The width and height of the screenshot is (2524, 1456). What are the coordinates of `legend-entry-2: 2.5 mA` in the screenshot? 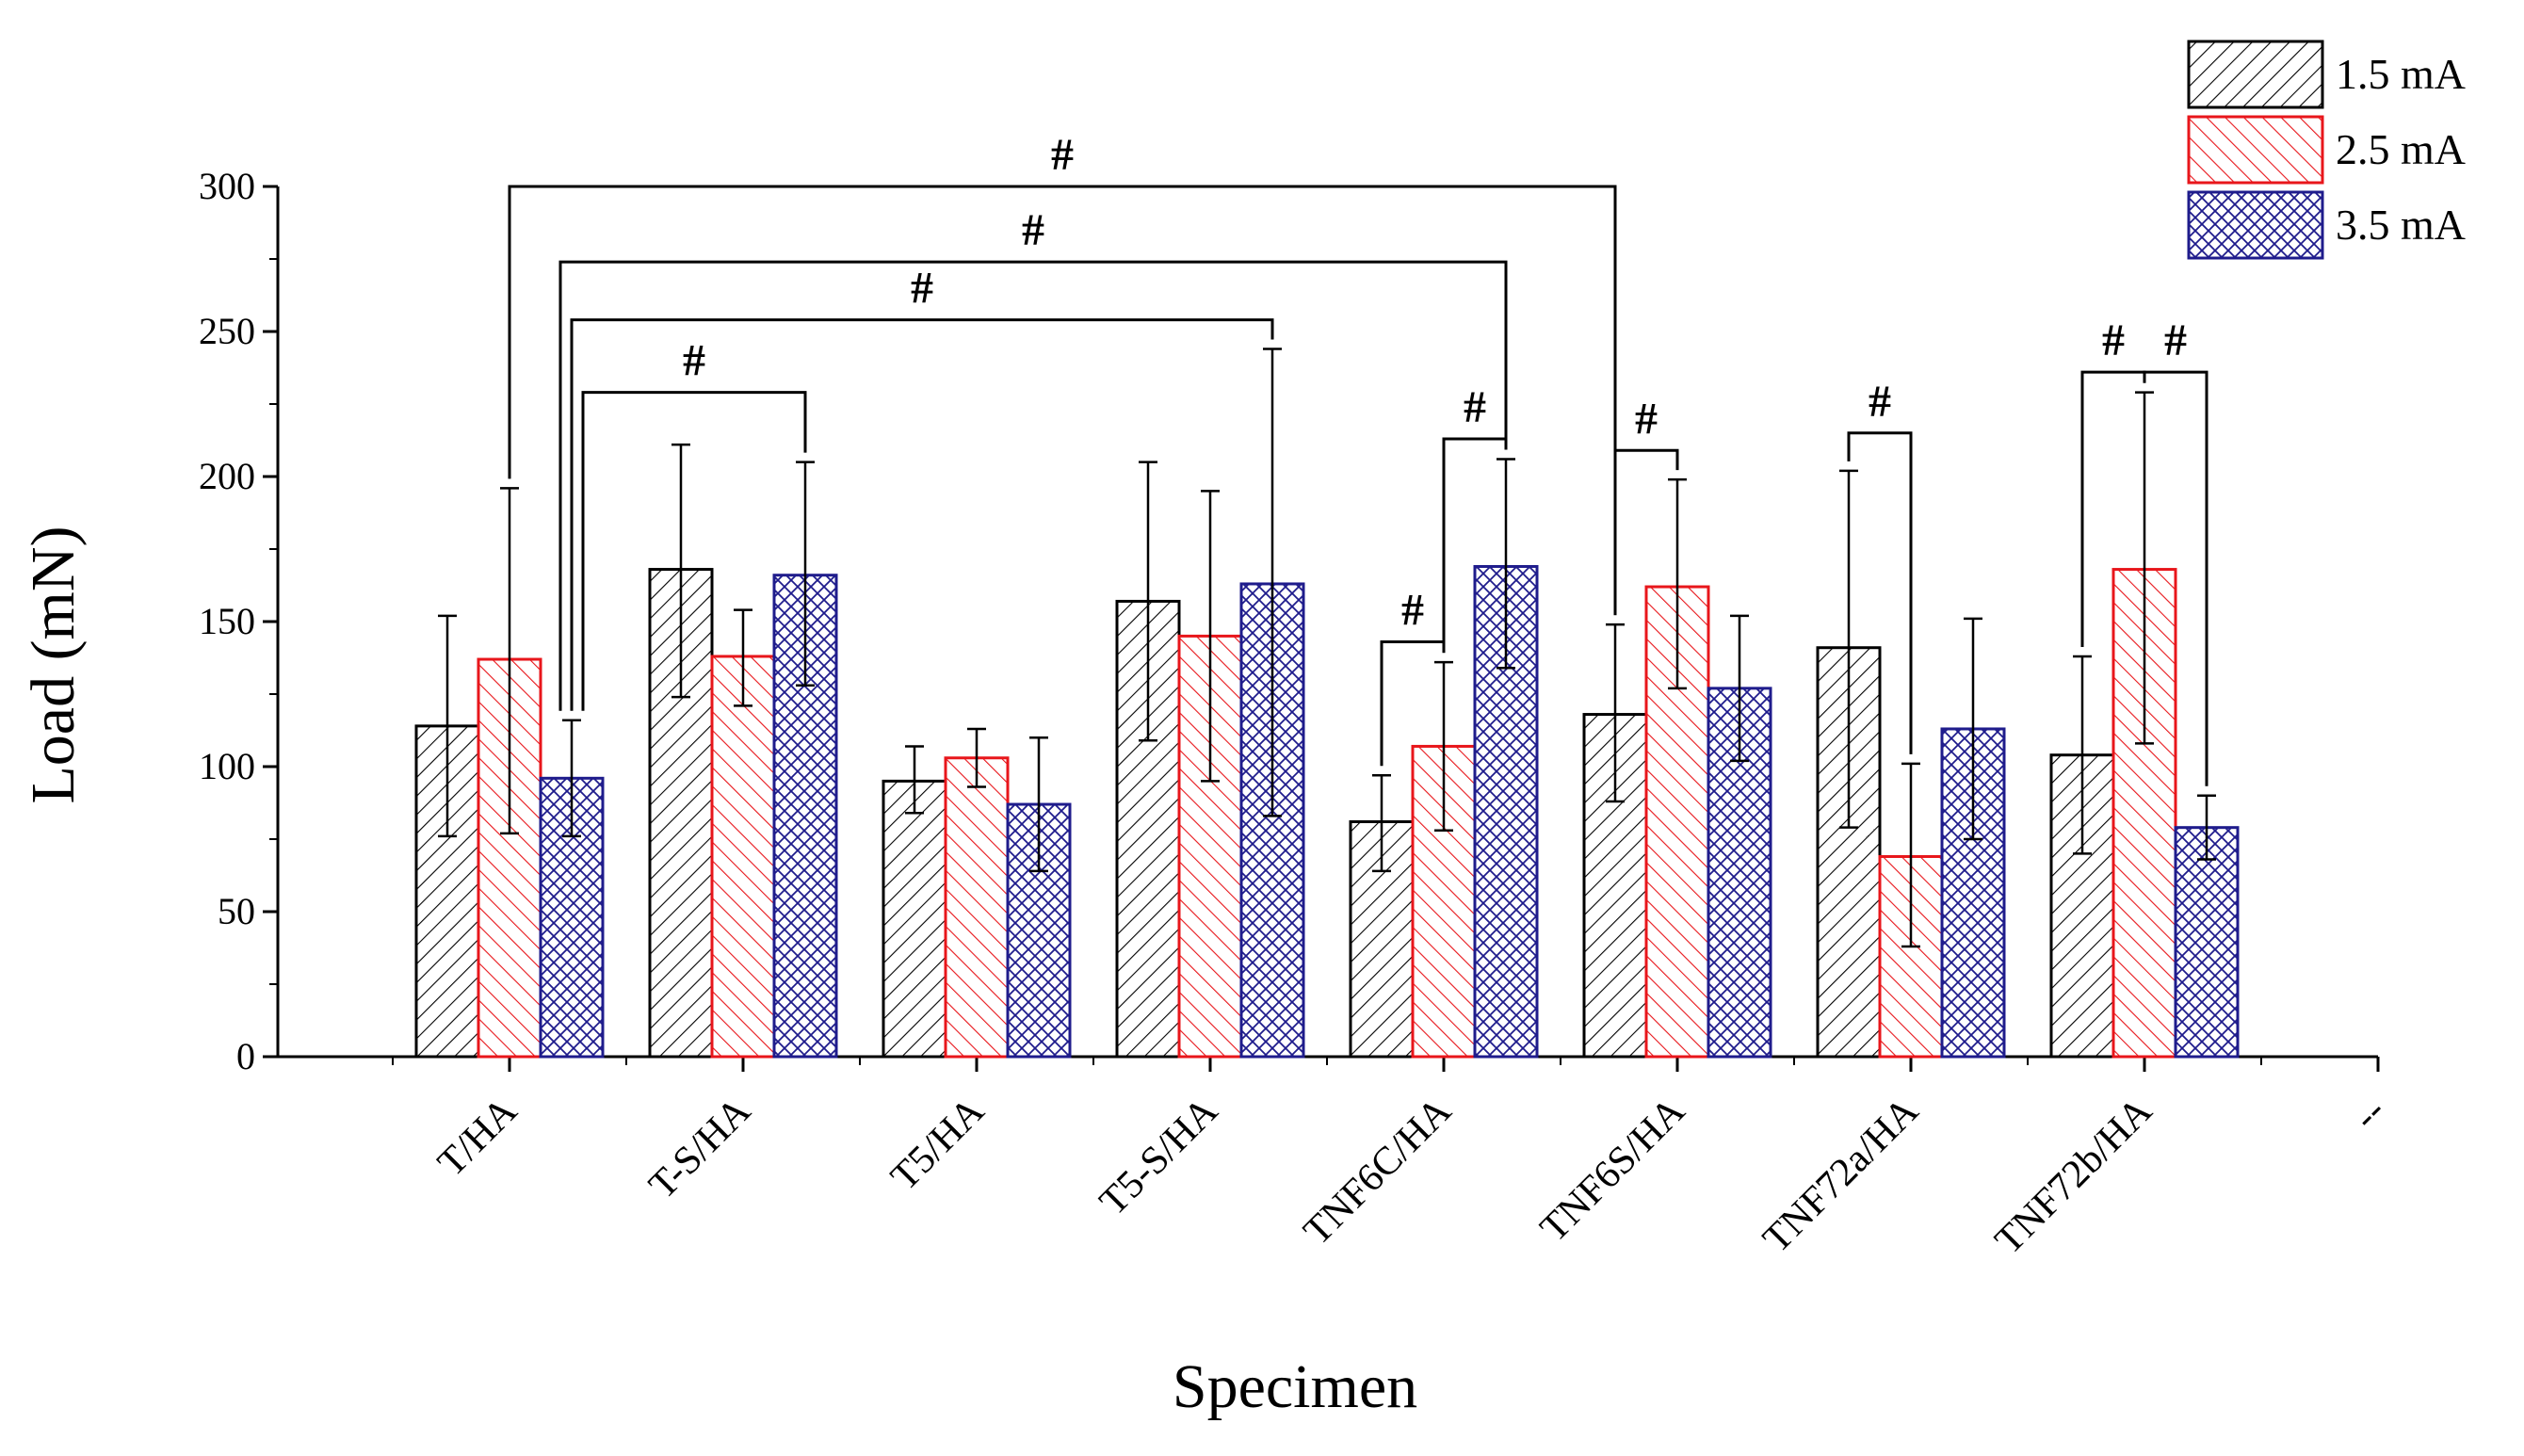 It's located at (2326, 150).